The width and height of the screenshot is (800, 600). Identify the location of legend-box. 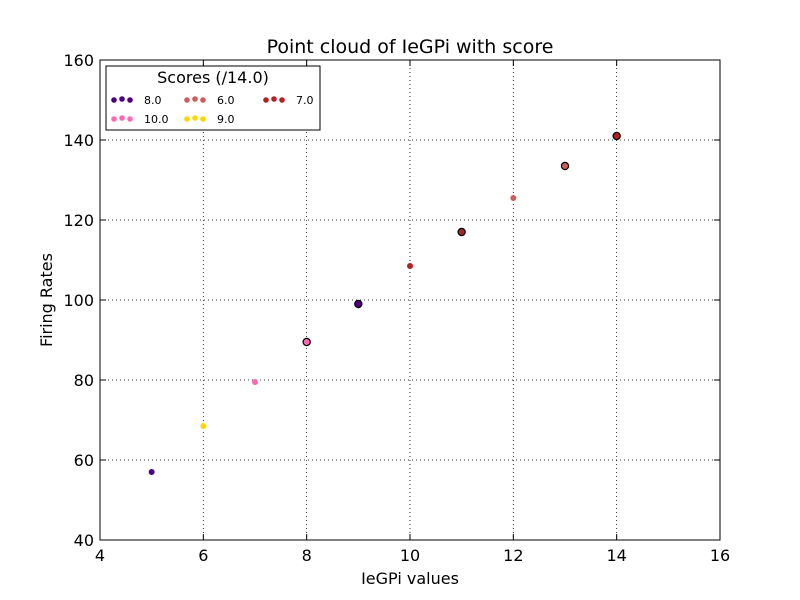
(213, 98).